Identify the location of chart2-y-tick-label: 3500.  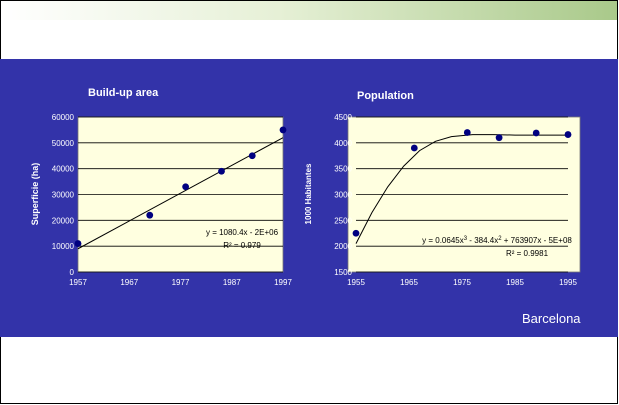
(343, 169).